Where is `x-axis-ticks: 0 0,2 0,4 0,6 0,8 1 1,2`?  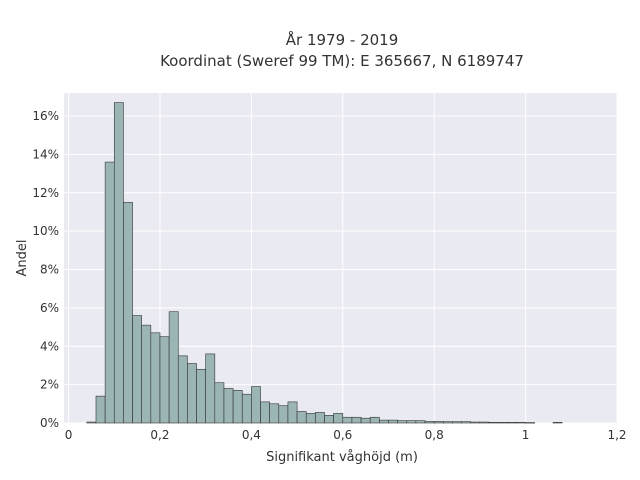
x-axis-ticks: 0 0,2 0,4 0,6 0,8 1 1,2 is located at coordinates (346, 435).